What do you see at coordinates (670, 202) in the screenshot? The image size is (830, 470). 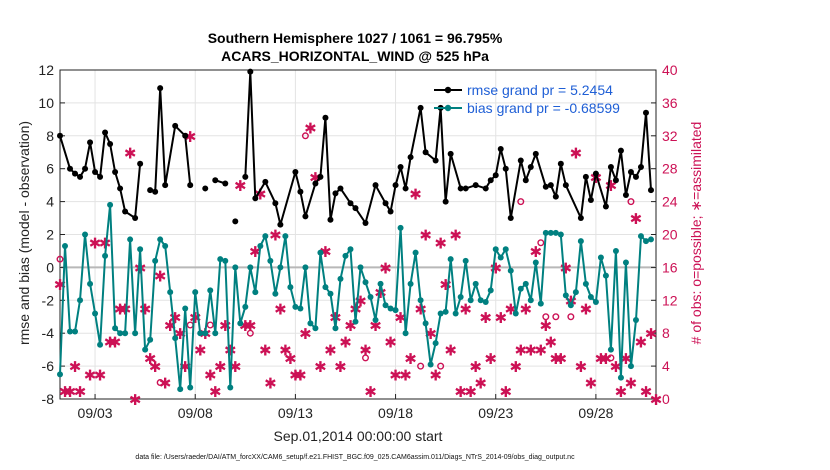 I see `y2-tick-label: 24` at bounding box center [670, 202].